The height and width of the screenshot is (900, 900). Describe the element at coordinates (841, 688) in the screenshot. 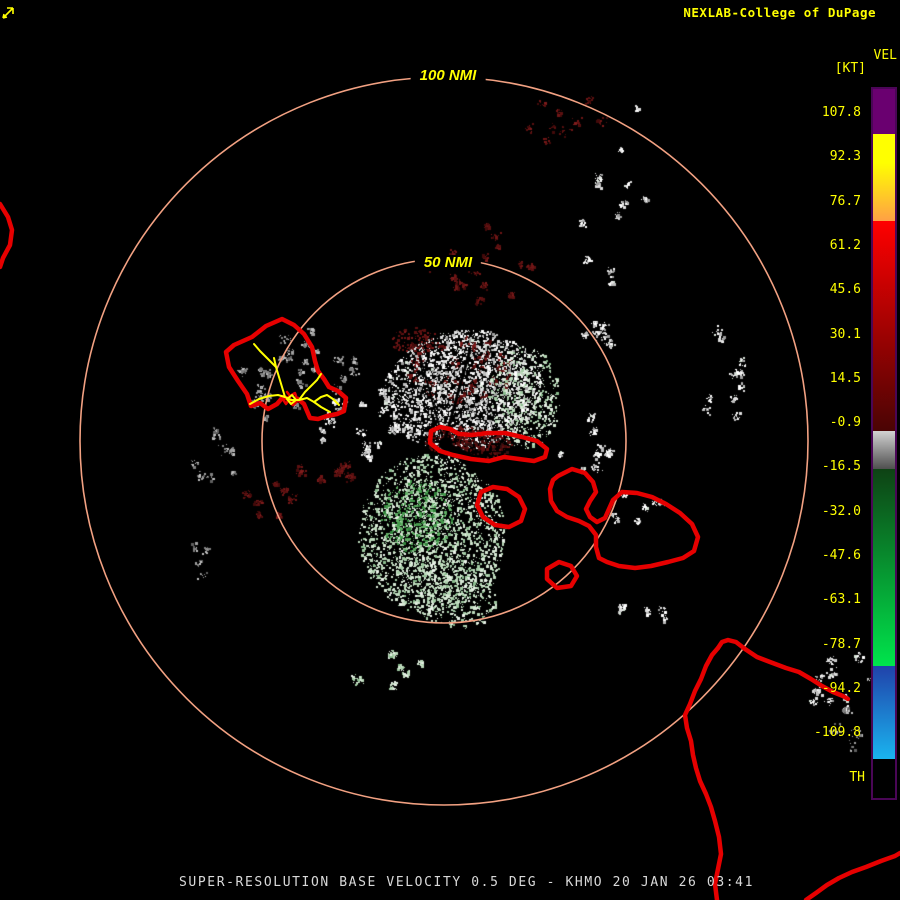

I see `colorbar-tick-value: -94.2` at that location.